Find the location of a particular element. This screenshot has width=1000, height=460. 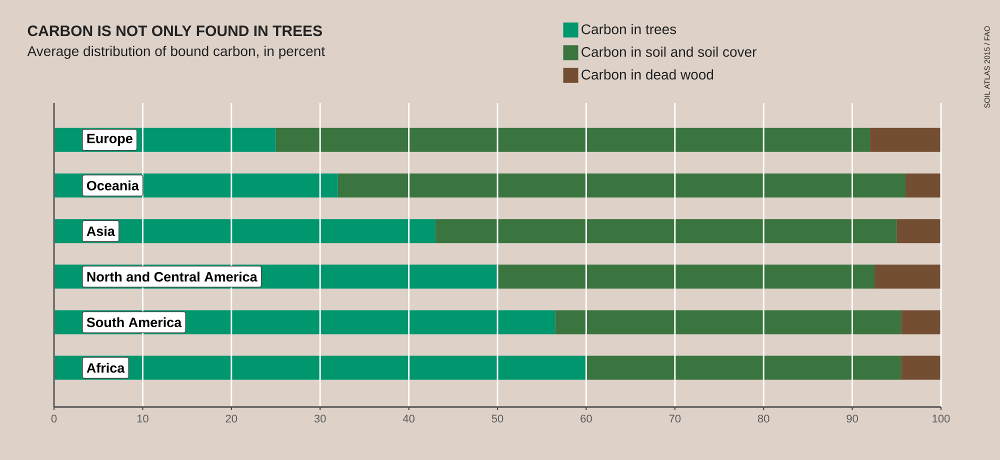

x-tick-label: 0 is located at coordinates (54, 418).